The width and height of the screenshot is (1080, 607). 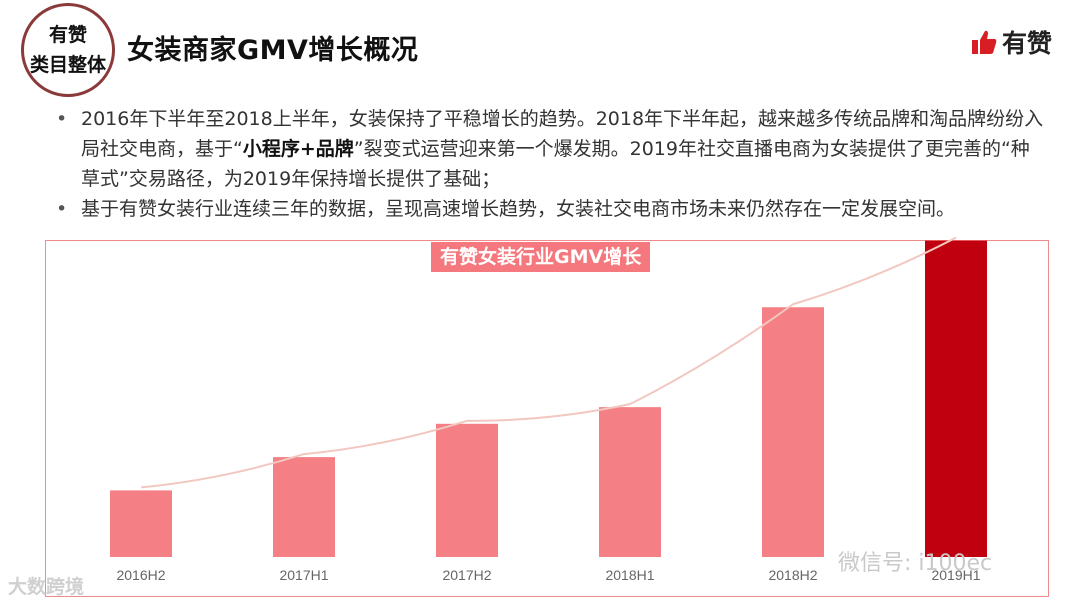 I want to click on bar-2019H1, so click(x=956, y=398).